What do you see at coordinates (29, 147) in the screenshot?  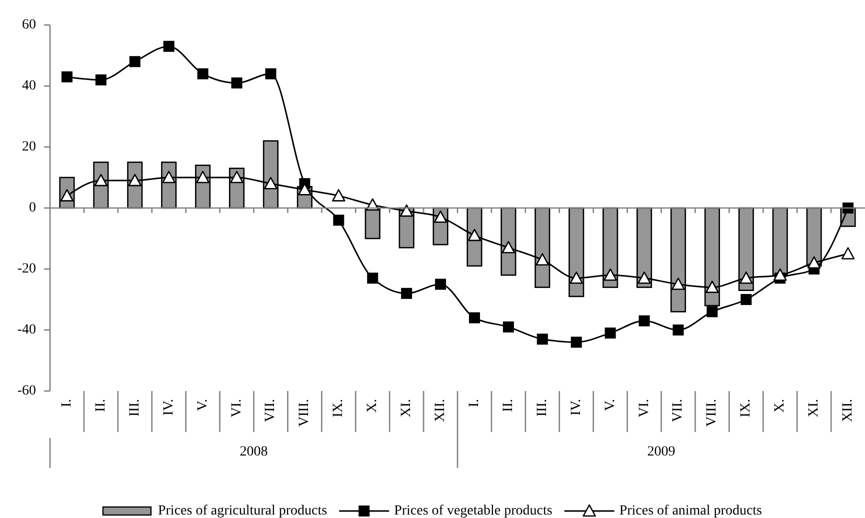 I see `y-tick-label: 20` at bounding box center [29, 147].